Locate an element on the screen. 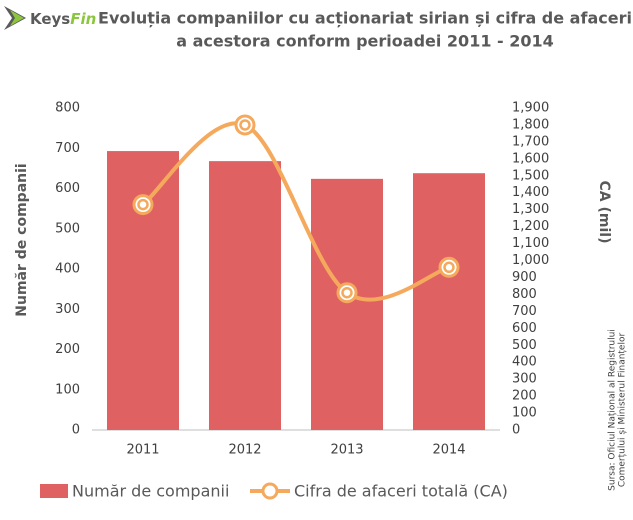  y-tick-label: 700 is located at coordinates (67, 148).